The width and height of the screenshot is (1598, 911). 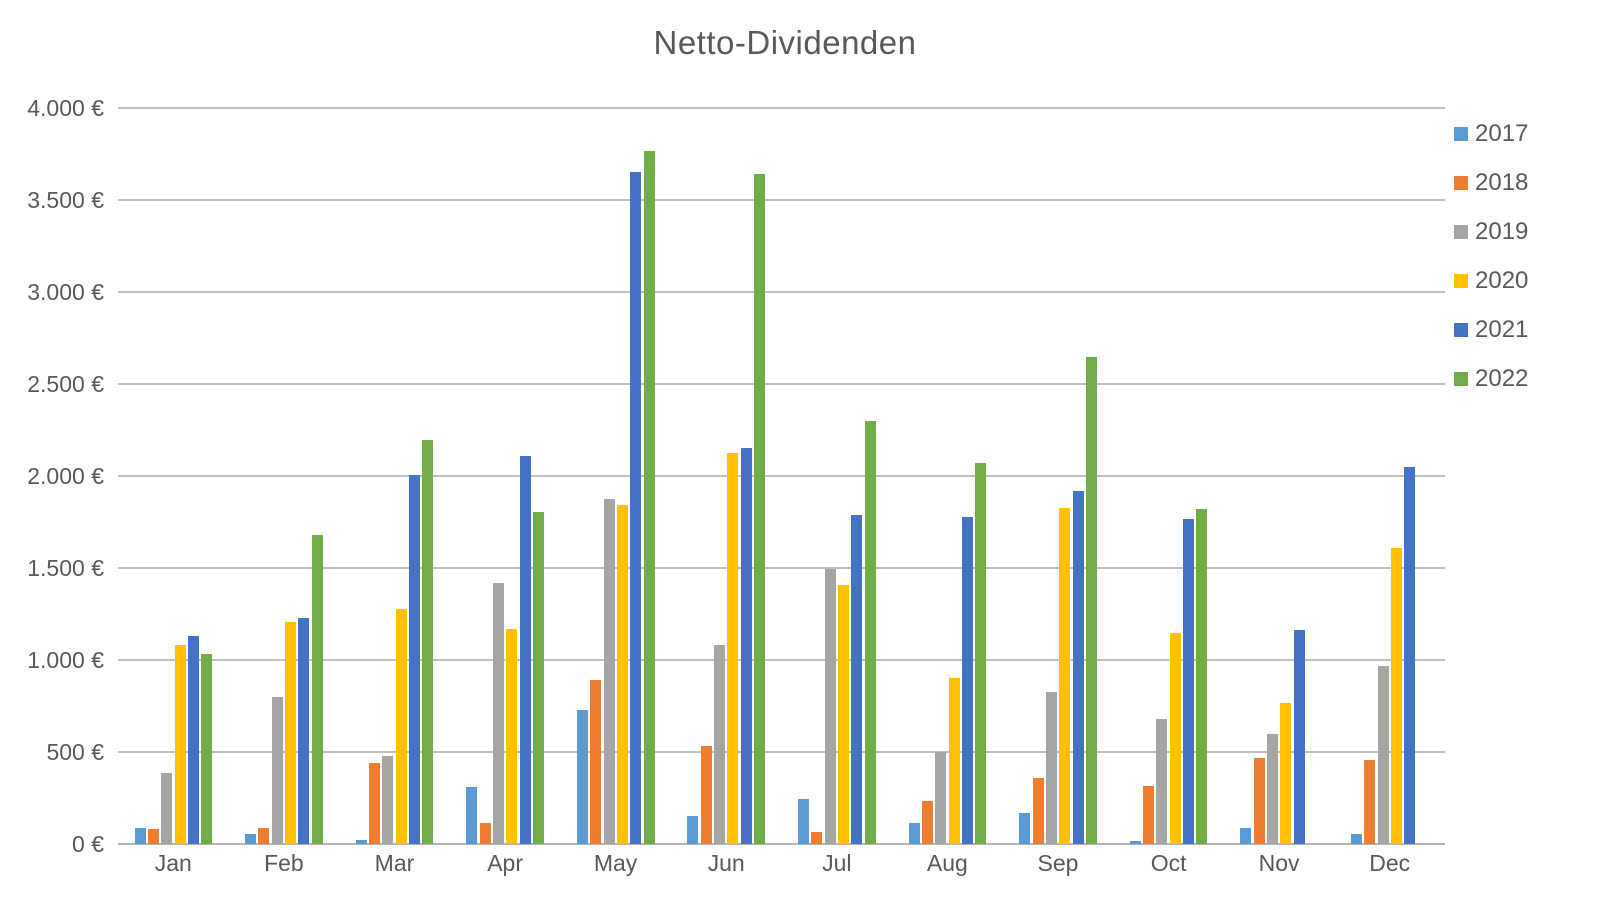 I want to click on x-axis-label: Mar, so click(x=394, y=863).